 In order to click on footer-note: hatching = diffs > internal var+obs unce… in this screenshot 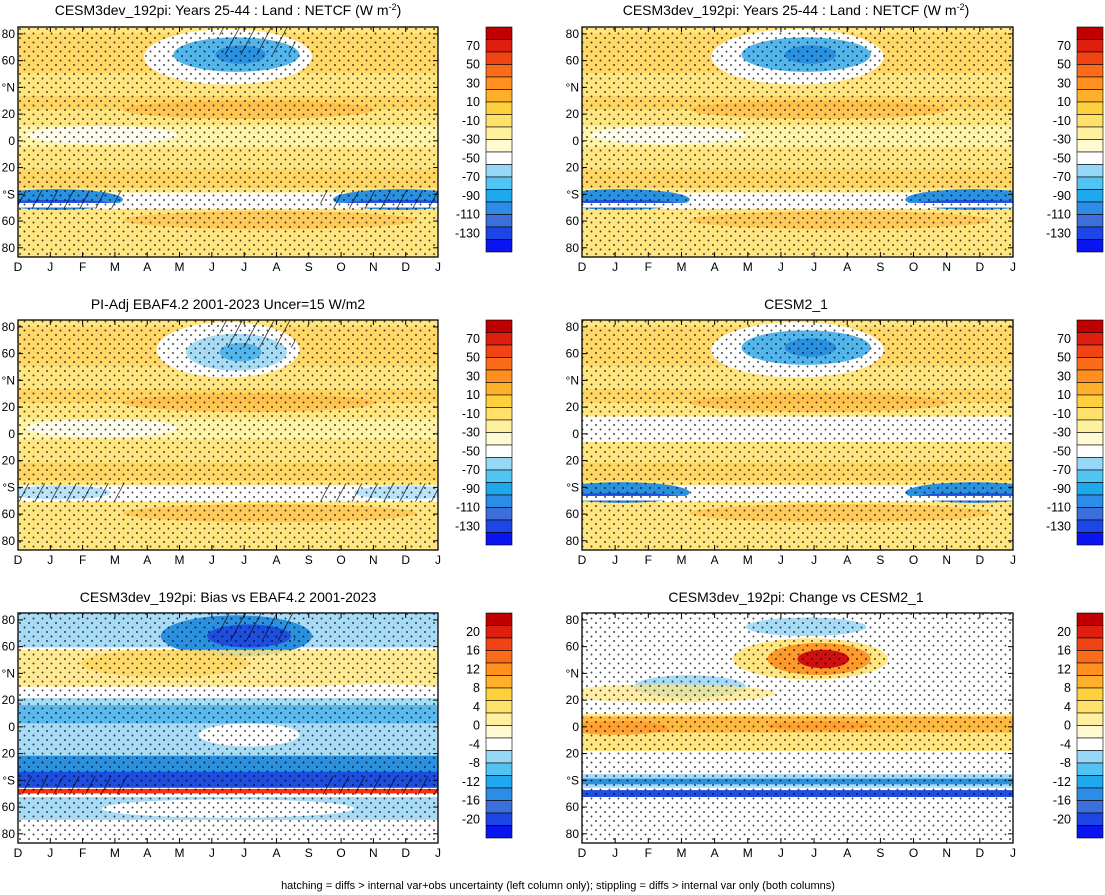, I will do `click(558, 886)`.